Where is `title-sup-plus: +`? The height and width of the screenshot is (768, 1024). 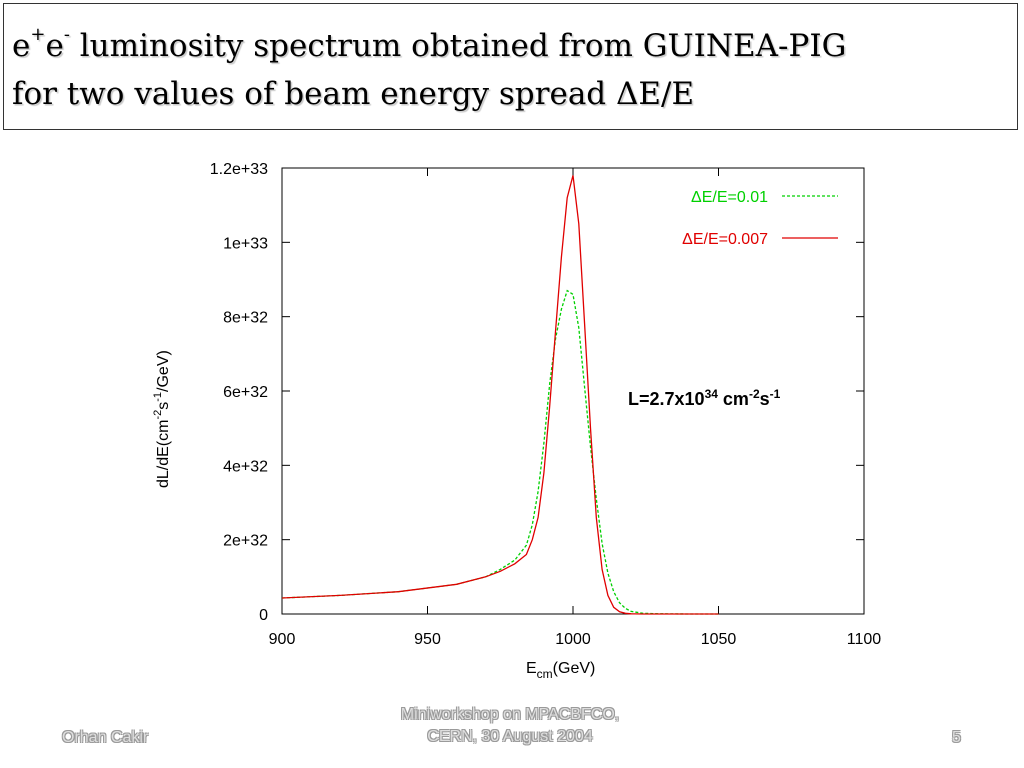
title-sup-plus: + is located at coordinates (38, 34).